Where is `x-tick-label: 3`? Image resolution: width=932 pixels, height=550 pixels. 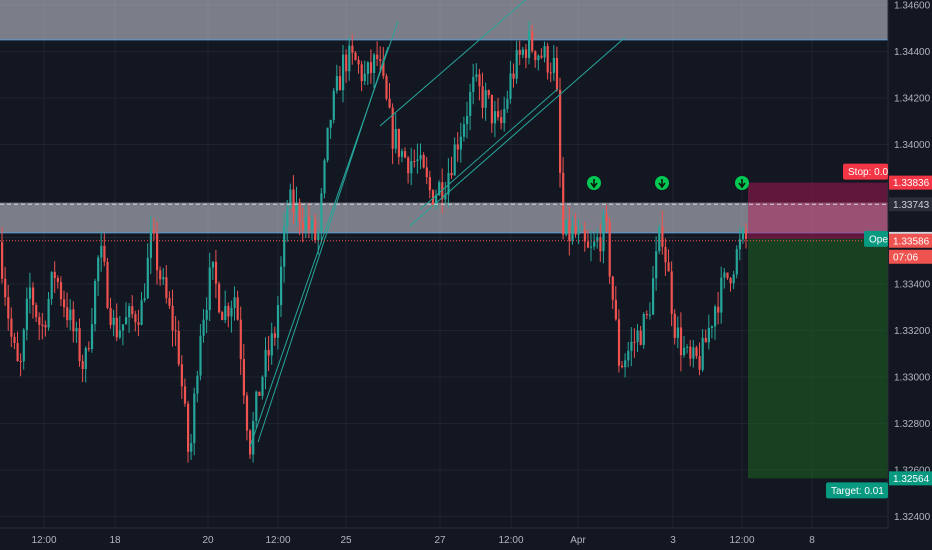 x-tick-label: 3 is located at coordinates (673, 540).